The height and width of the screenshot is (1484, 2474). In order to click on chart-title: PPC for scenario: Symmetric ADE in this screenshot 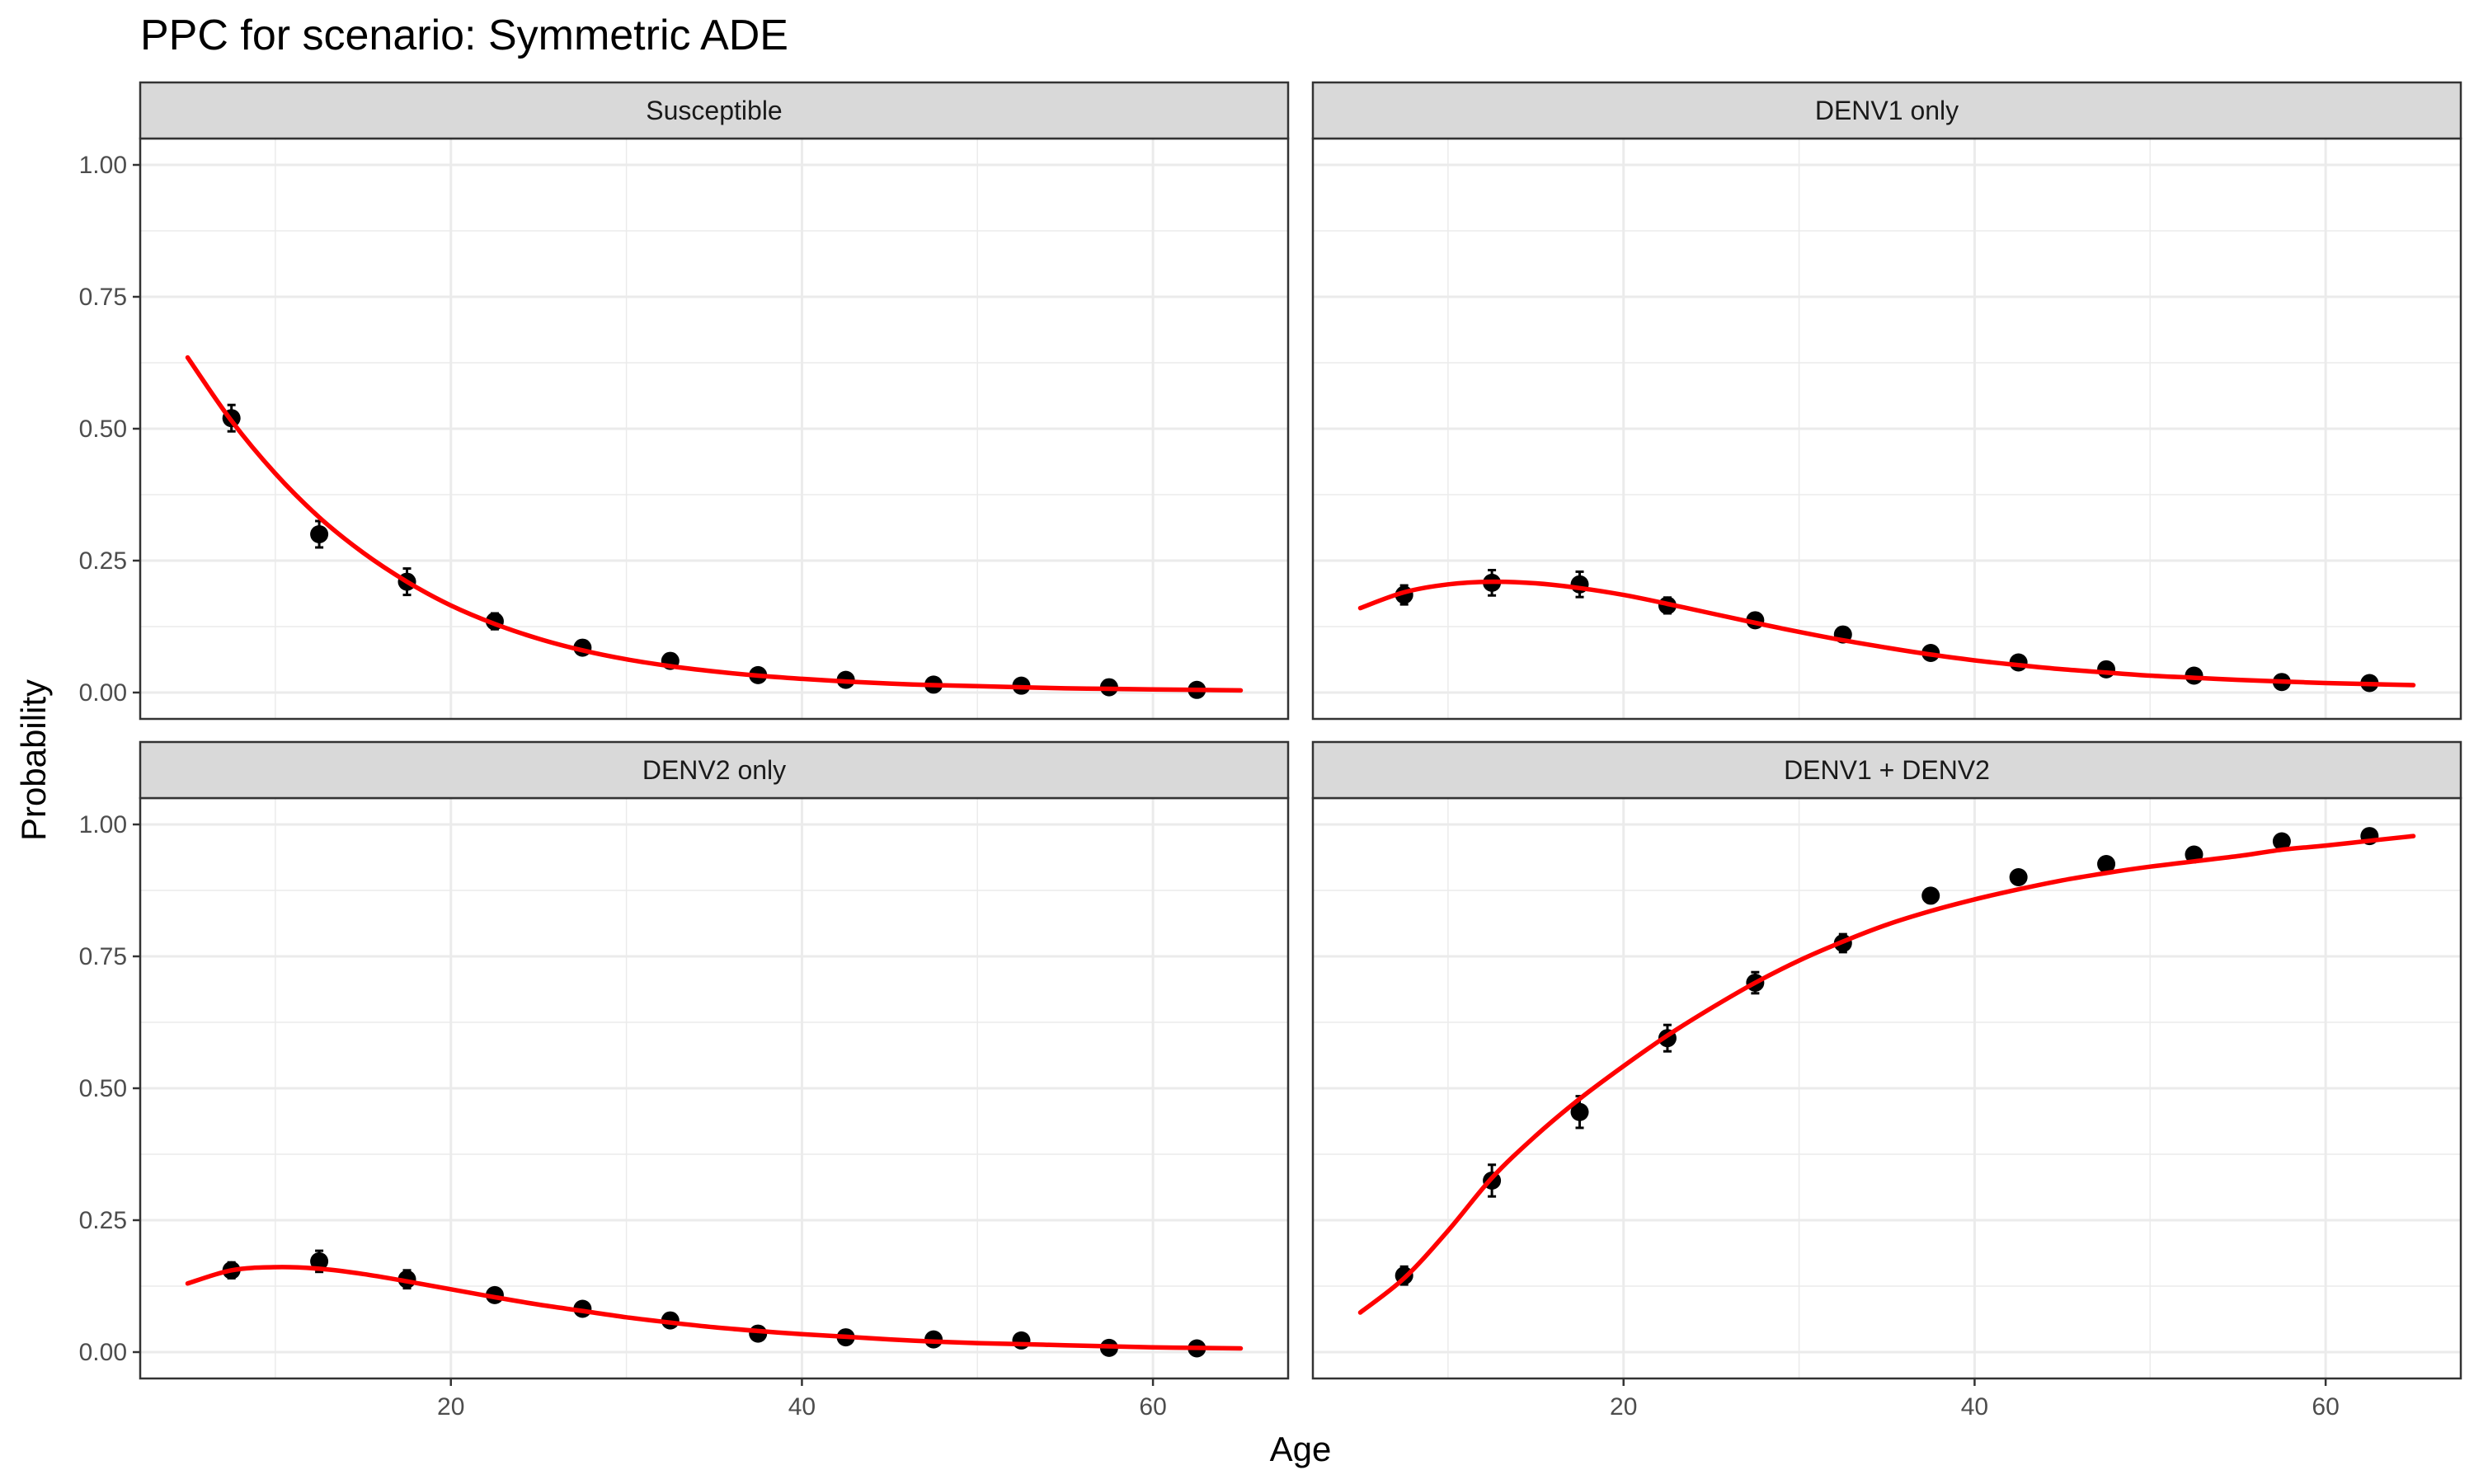, I will do `click(464, 35)`.